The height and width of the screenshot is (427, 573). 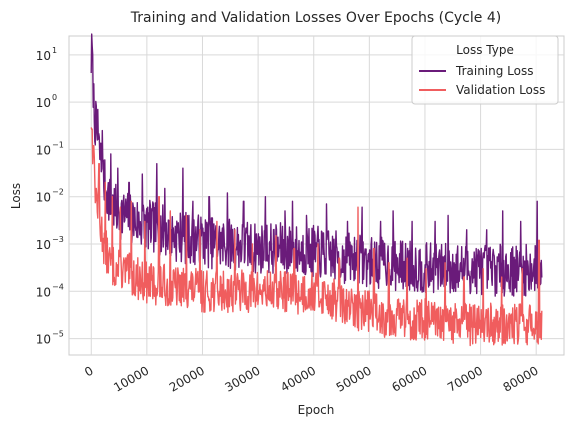 What do you see at coordinates (58, 192) in the screenshot?
I see `y-tick-exponent: −2` at bounding box center [58, 192].